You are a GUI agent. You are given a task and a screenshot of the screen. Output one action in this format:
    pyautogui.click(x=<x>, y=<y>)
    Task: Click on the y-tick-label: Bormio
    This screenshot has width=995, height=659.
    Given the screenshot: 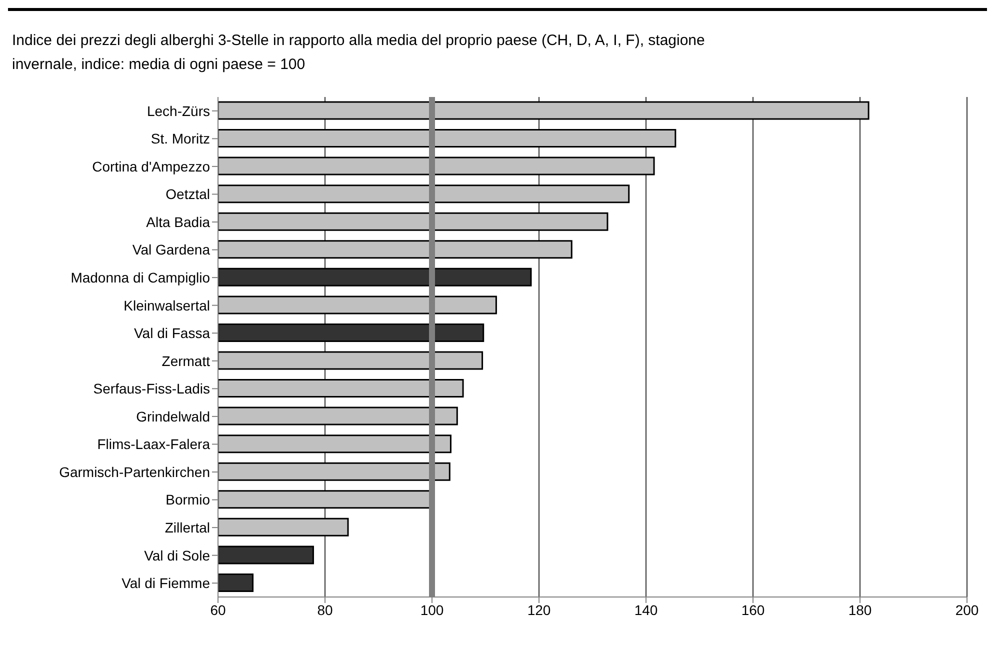 What is the action you would take?
    pyautogui.click(x=188, y=500)
    